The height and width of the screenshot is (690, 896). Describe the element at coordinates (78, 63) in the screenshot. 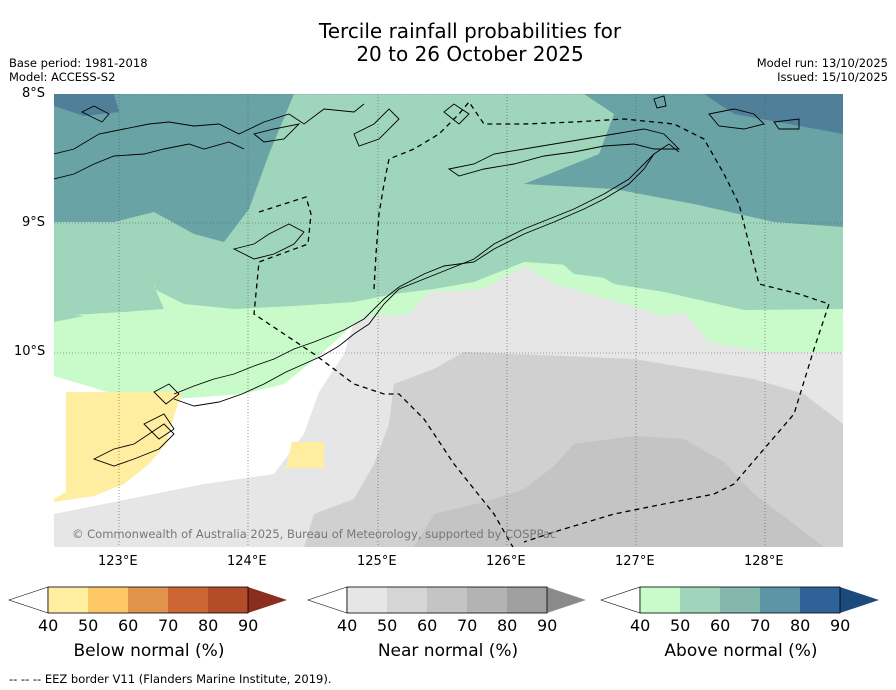

I see `base-period: Base period: 1981-2018` at that location.